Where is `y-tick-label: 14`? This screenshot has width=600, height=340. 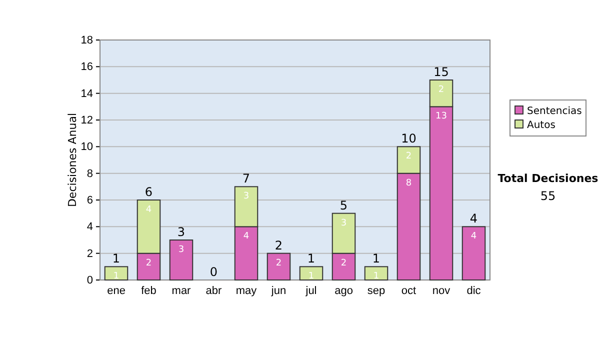
y-tick-label: 14 is located at coordinates (86, 94).